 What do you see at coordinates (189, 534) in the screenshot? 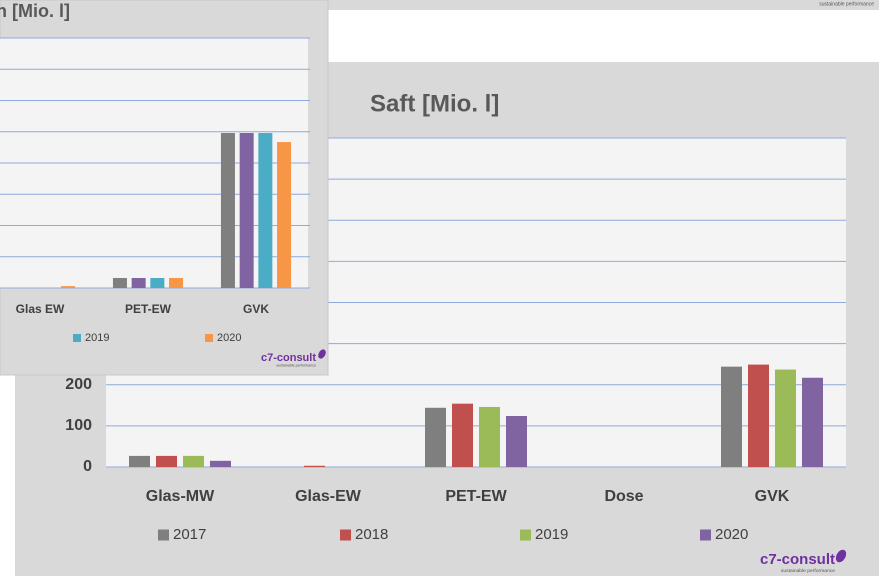
I see `legend-label: 2017` at bounding box center [189, 534].